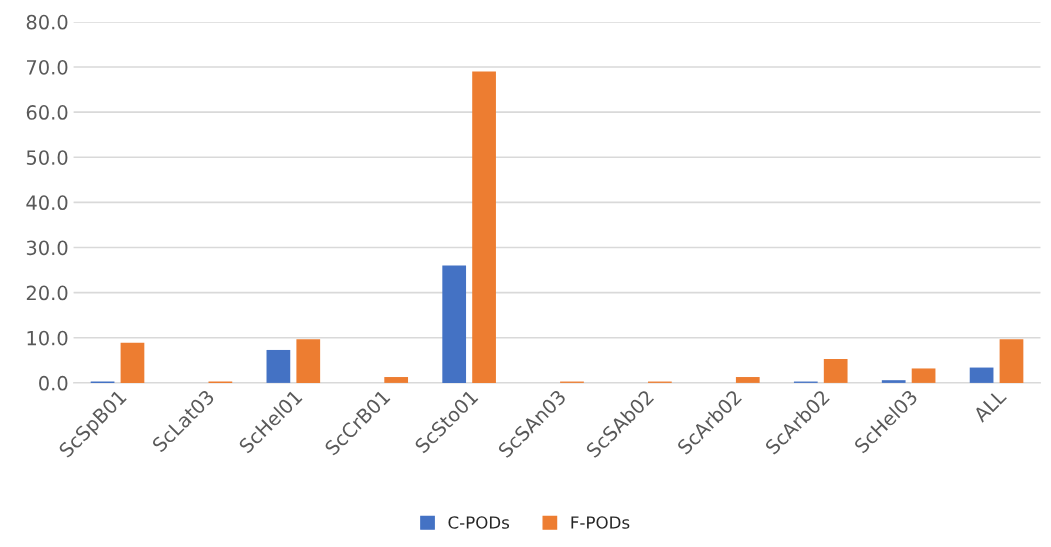 The width and height of the screenshot is (1051, 547). I want to click on y-tick-label: 70.0, so click(47, 67).